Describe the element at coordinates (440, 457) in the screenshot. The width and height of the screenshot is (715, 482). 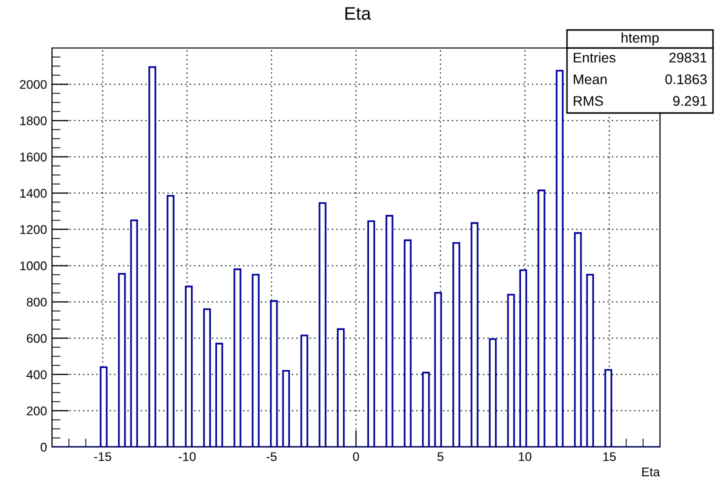
I see `x-tick-label: 5` at that location.